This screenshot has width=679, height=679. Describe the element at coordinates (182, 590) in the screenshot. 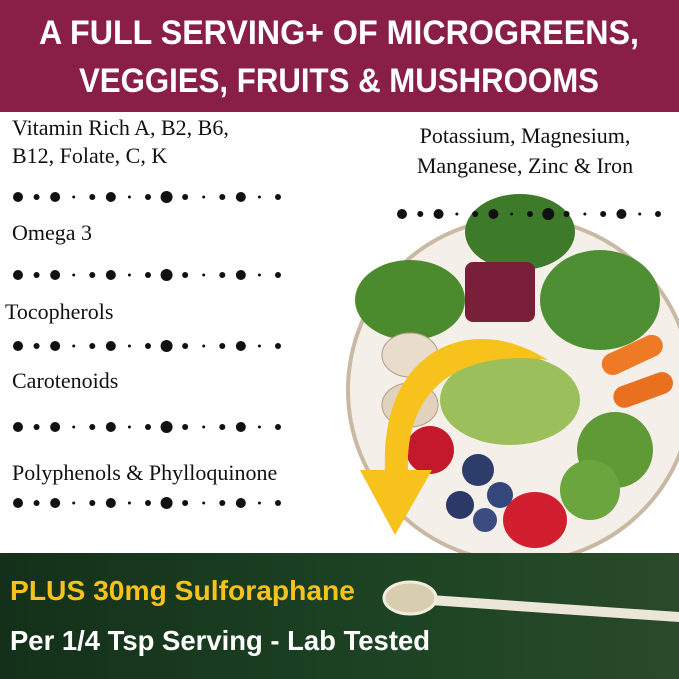

I see `footer-headline: PLUS 30mg Sulforaphane` at that location.